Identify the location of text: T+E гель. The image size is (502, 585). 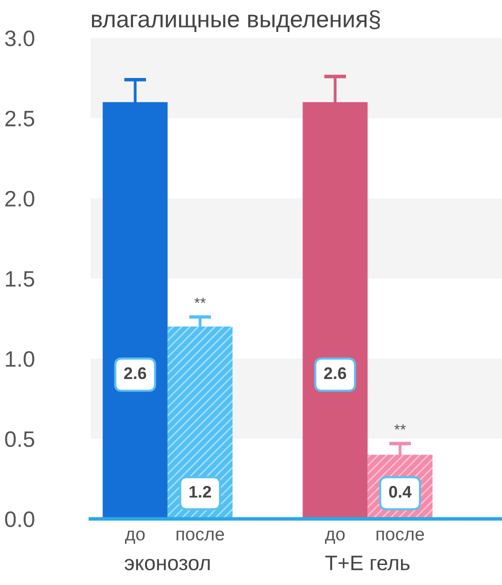
(367, 563).